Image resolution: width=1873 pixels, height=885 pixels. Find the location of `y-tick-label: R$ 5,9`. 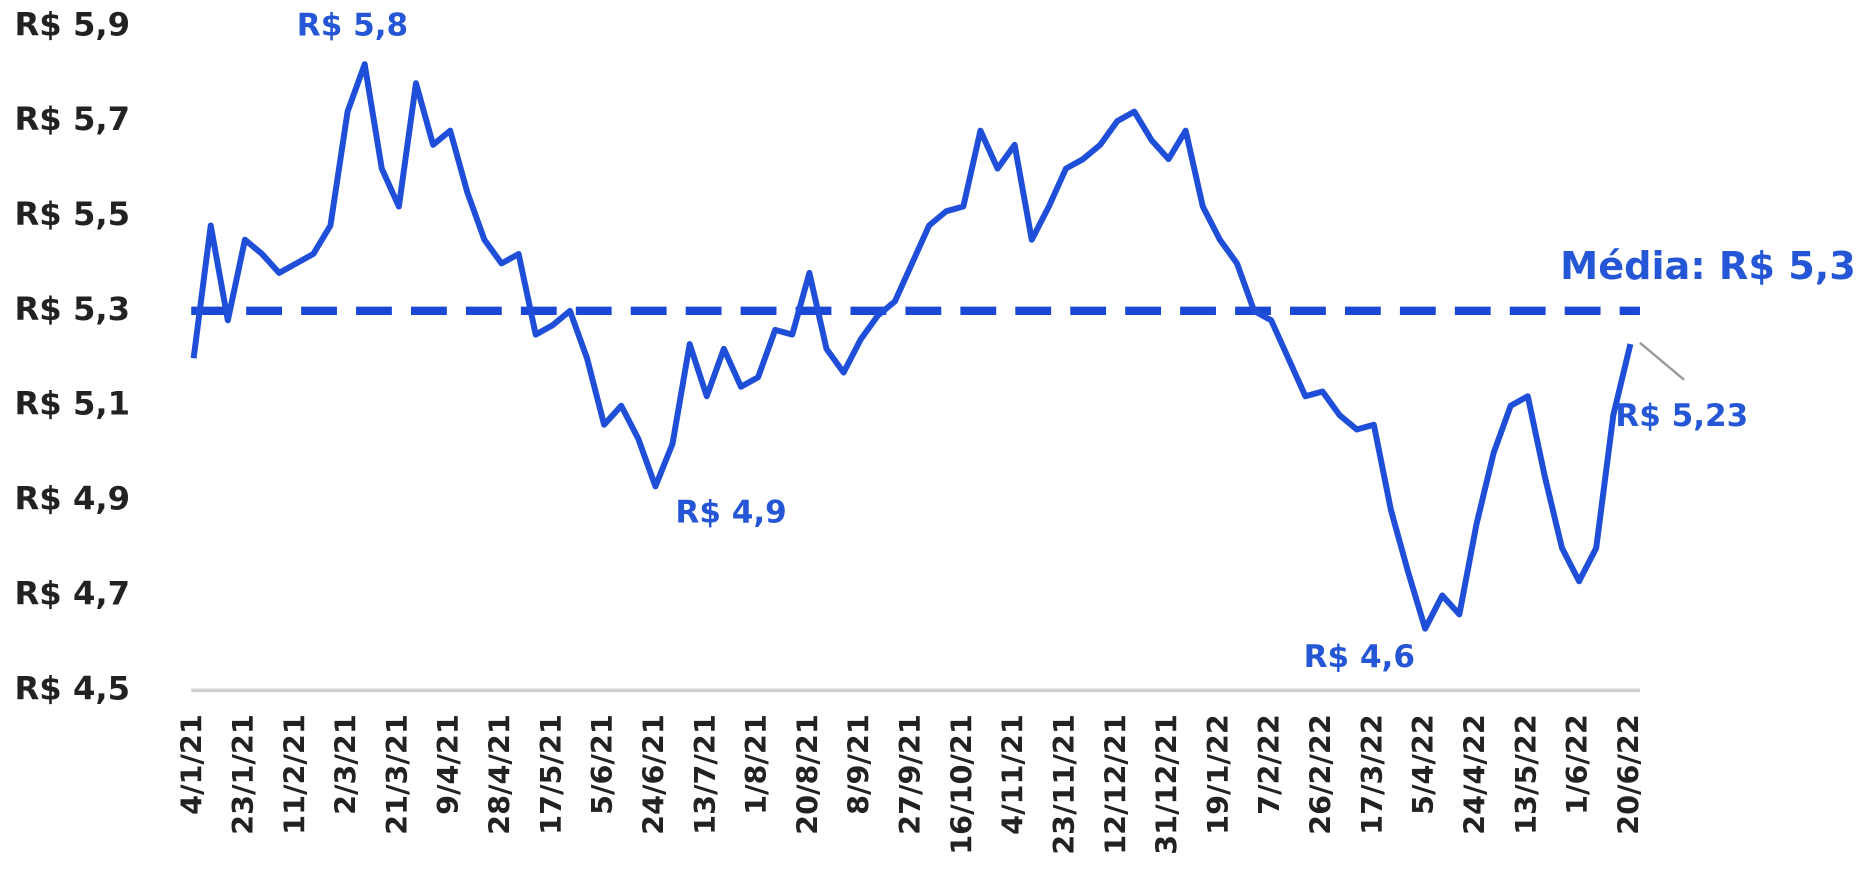

y-tick-label: R$ 5,9 is located at coordinates (72, 24).